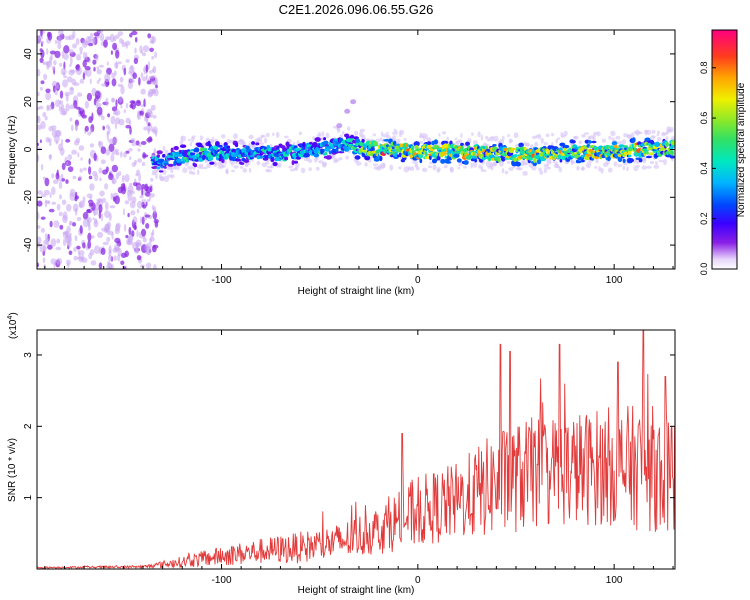 The width and height of the screenshot is (750, 600). I want to click on colorbar-tick-label: 0.0, so click(704, 269).